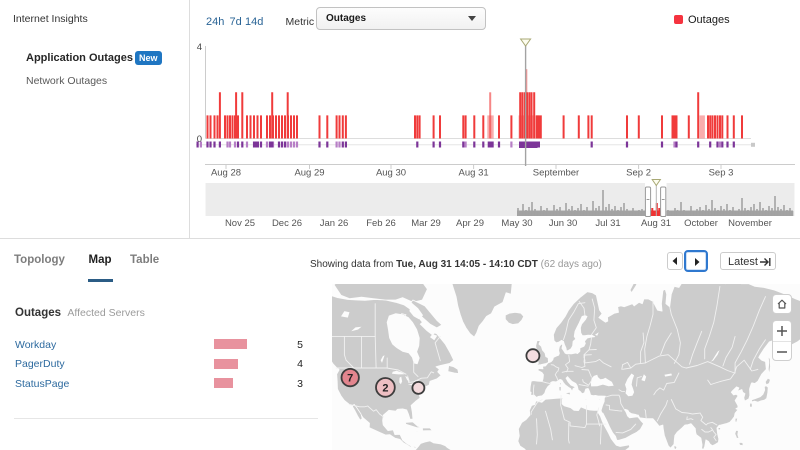 This screenshot has height=450, width=800. Describe the element at coordinates (426, 223) in the screenshot. I see `svg-text: Mar 29` at that location.